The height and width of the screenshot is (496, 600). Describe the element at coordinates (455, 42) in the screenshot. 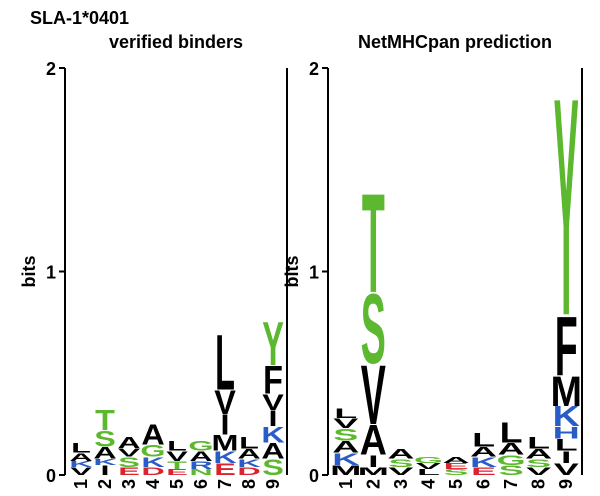

I see `panel-title: NetMHCpan prediction` at that location.